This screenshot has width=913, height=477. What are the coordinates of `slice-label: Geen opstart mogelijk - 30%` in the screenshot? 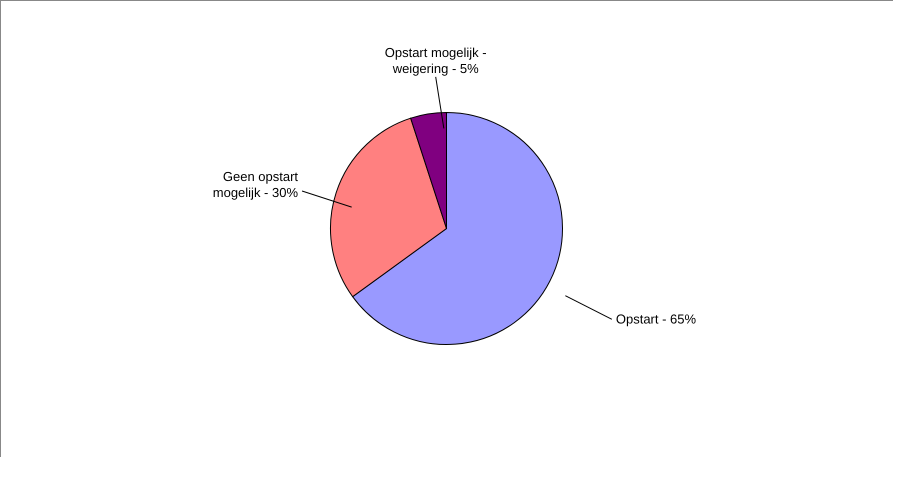 It's located at (255, 184).